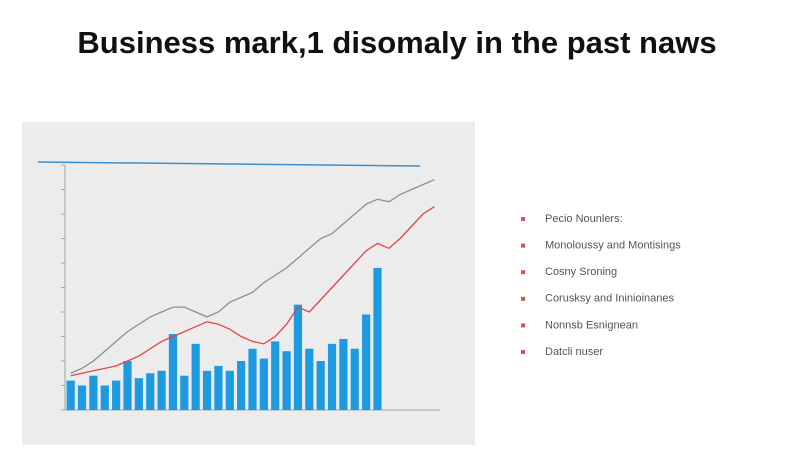  Describe the element at coordinates (613, 246) in the screenshot. I see `bullet-text: Monoloussy and Montisings` at that location.